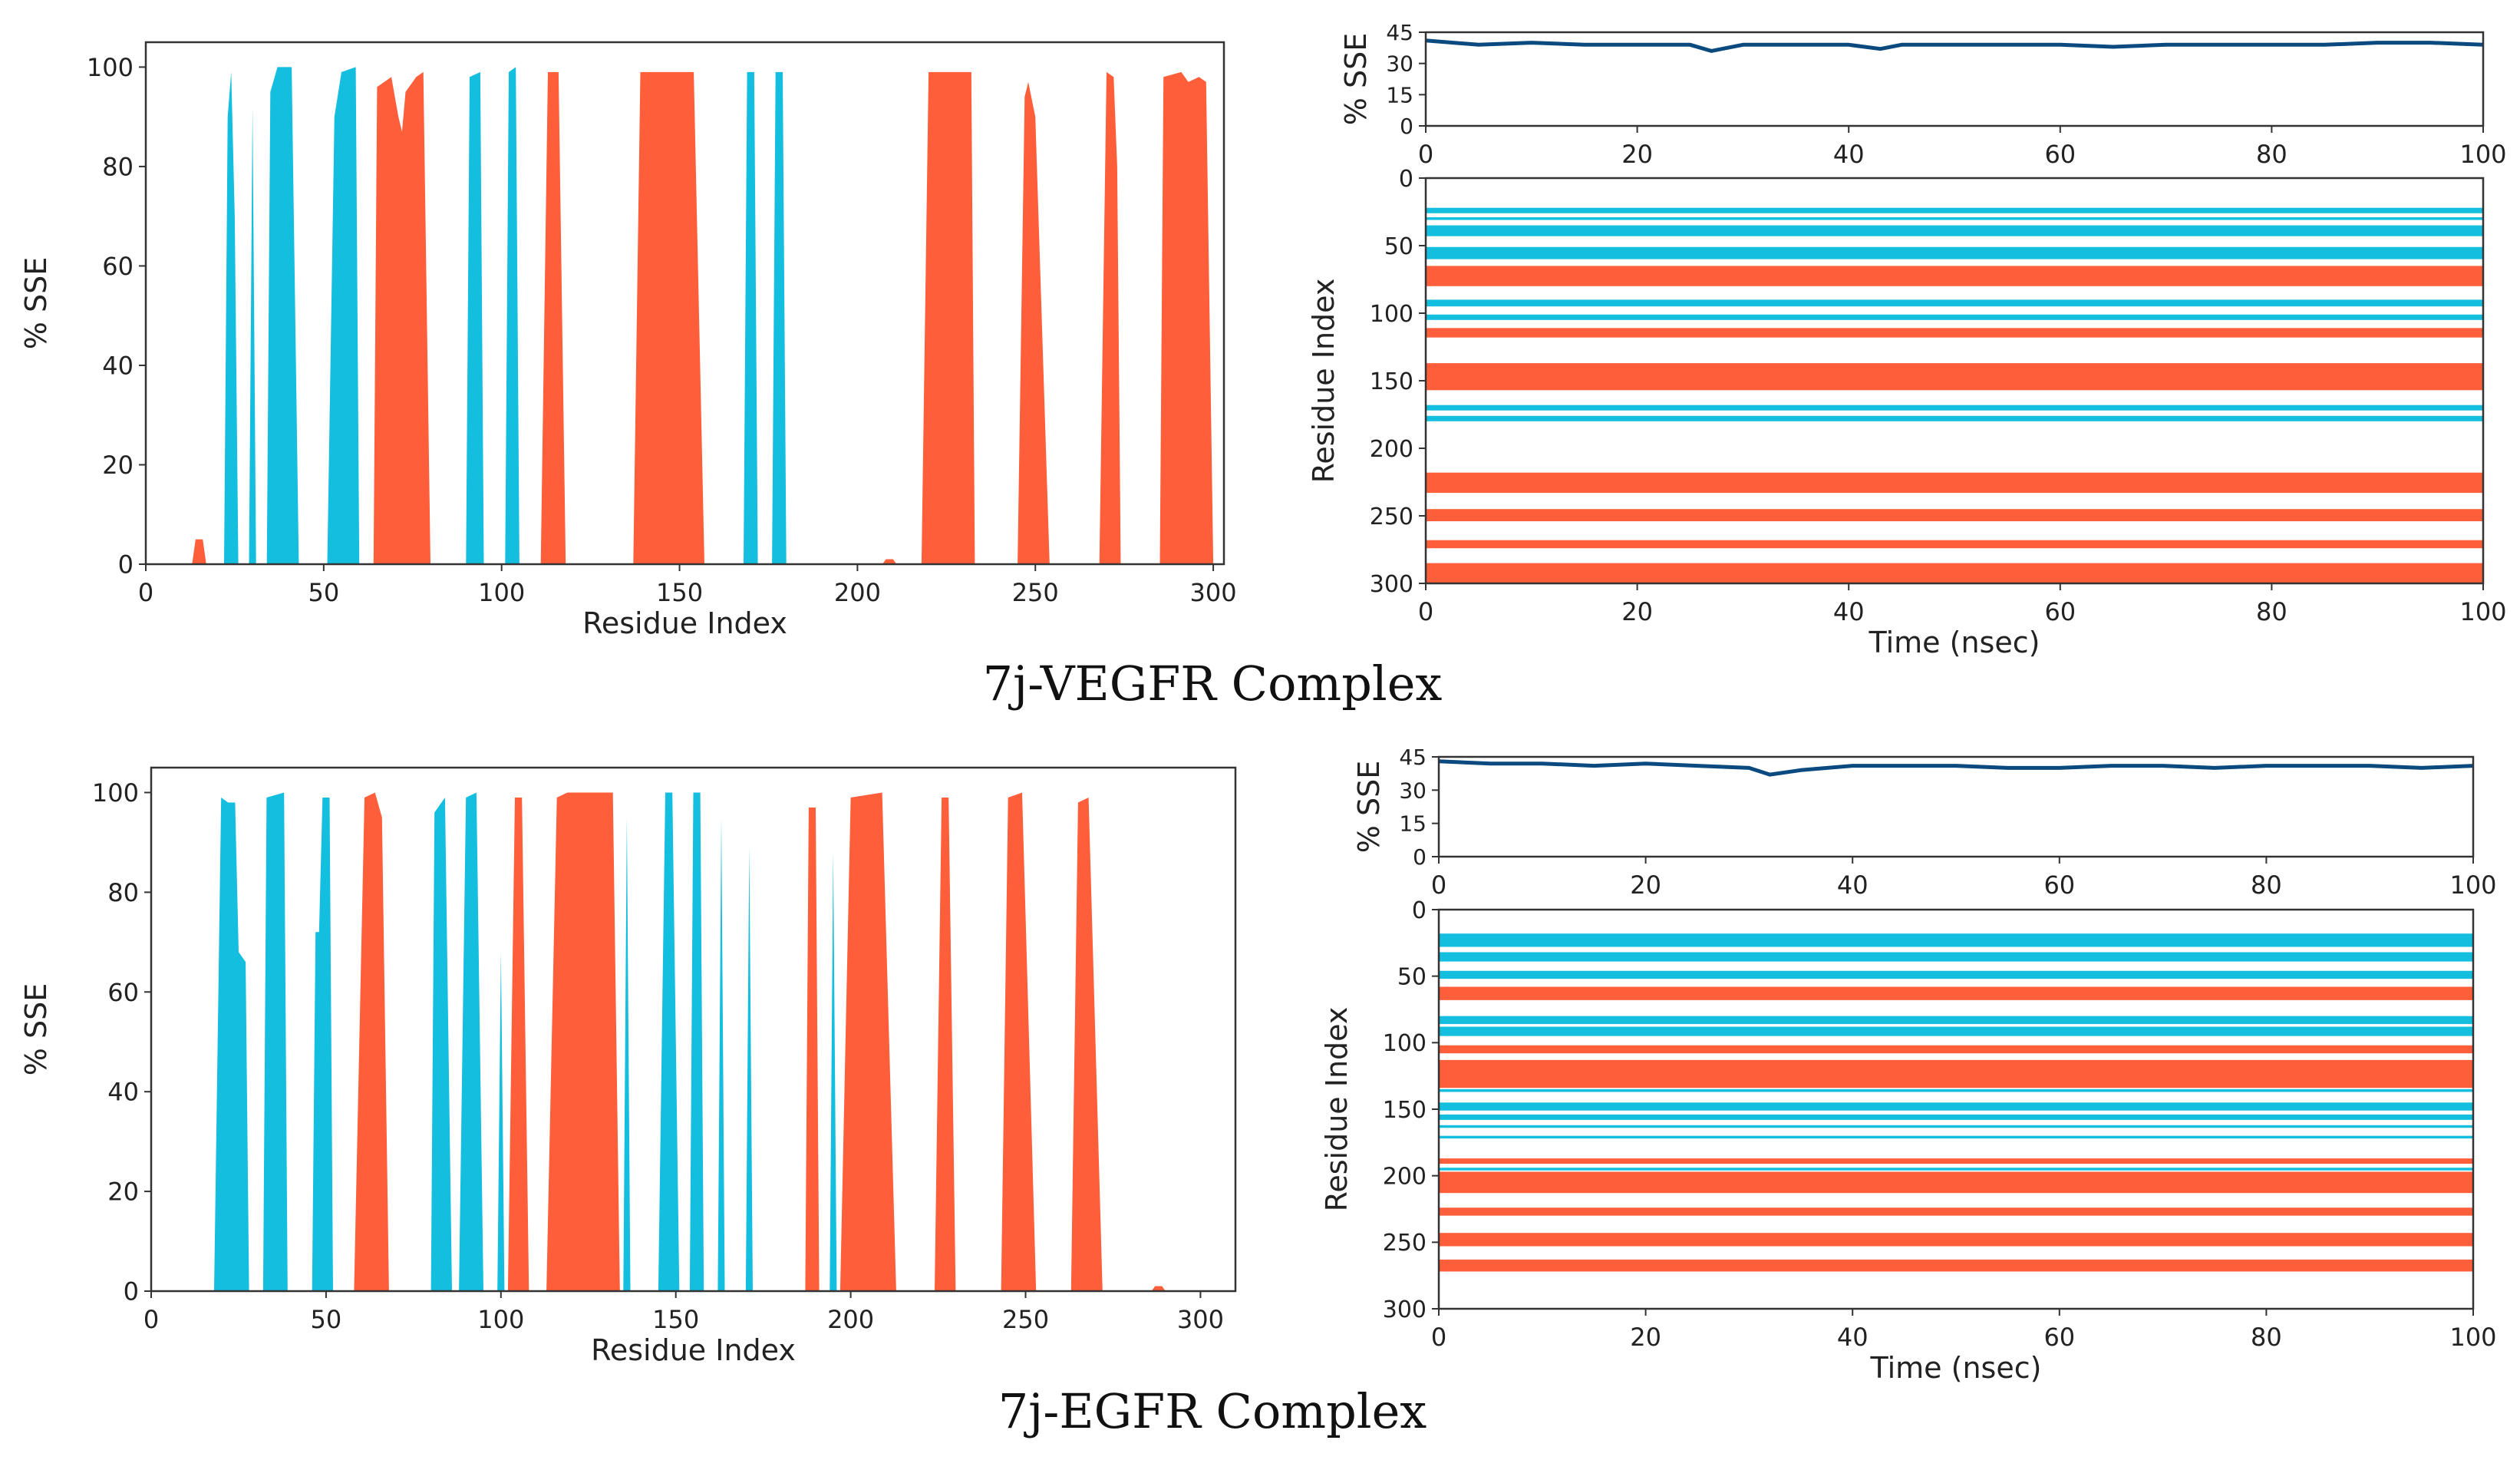  Describe the element at coordinates (1405, 1043) in the screenshot. I see `residue-timeline-ytick-label: 100` at that location.